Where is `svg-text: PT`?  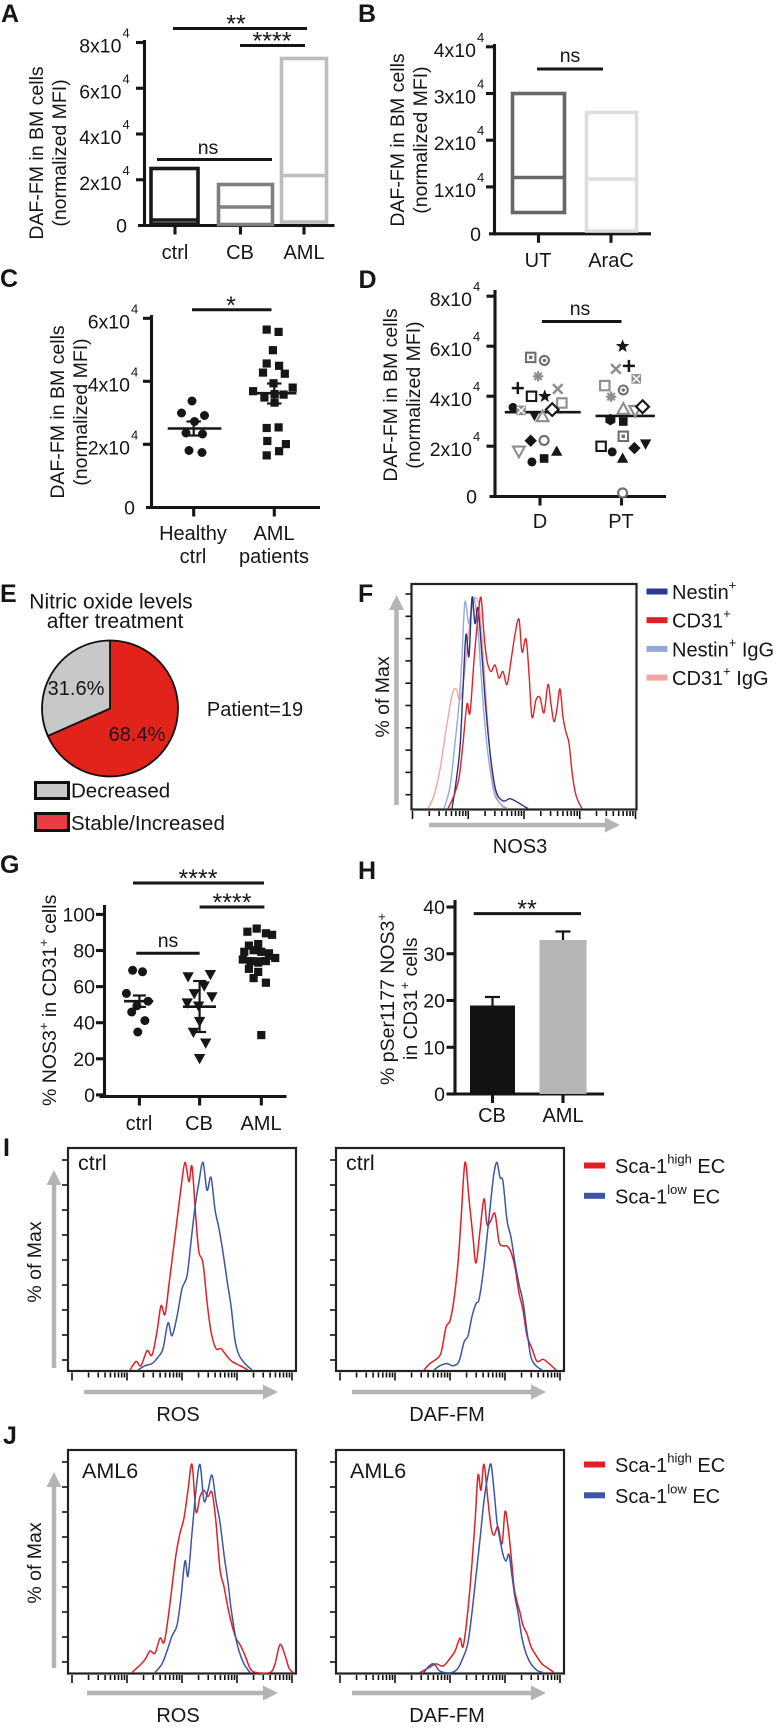
svg-text: PT is located at coordinates (621, 522).